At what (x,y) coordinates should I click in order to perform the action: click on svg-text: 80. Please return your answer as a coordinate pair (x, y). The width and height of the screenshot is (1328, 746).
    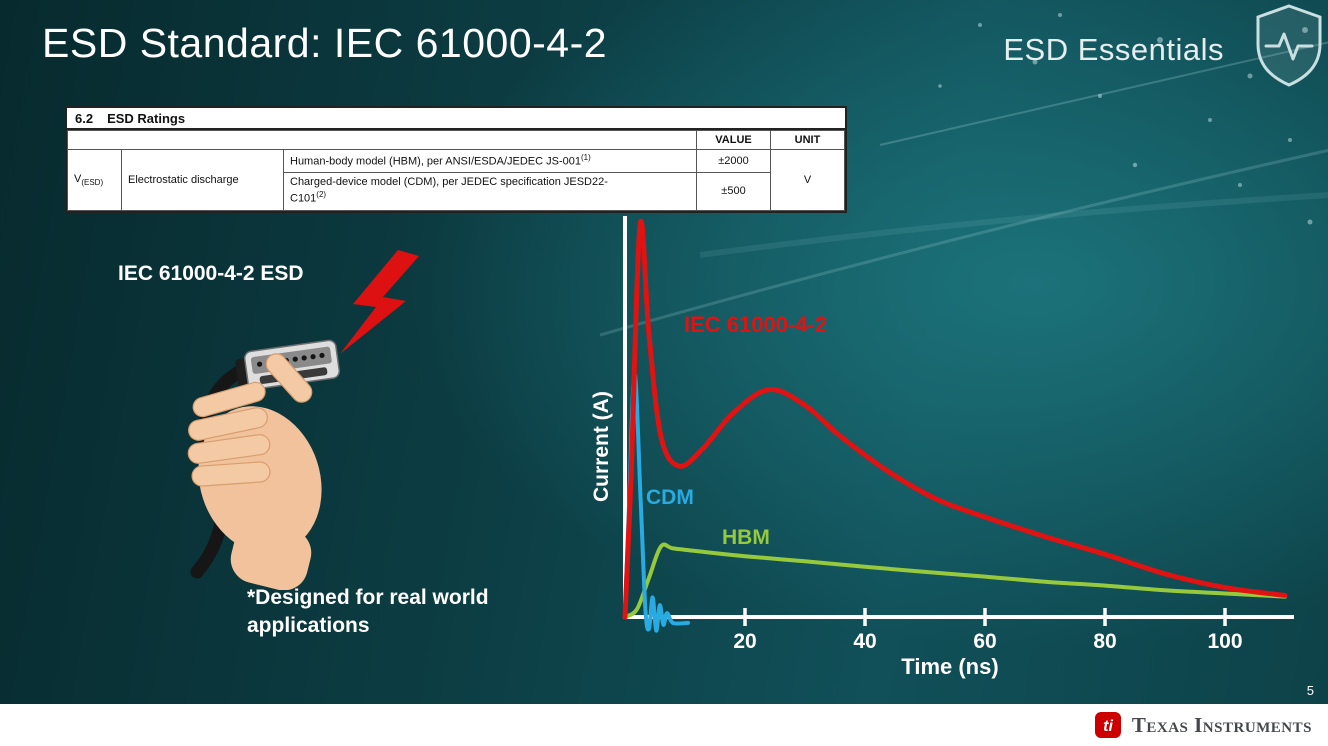
    Looking at the image, I should click on (1104, 641).